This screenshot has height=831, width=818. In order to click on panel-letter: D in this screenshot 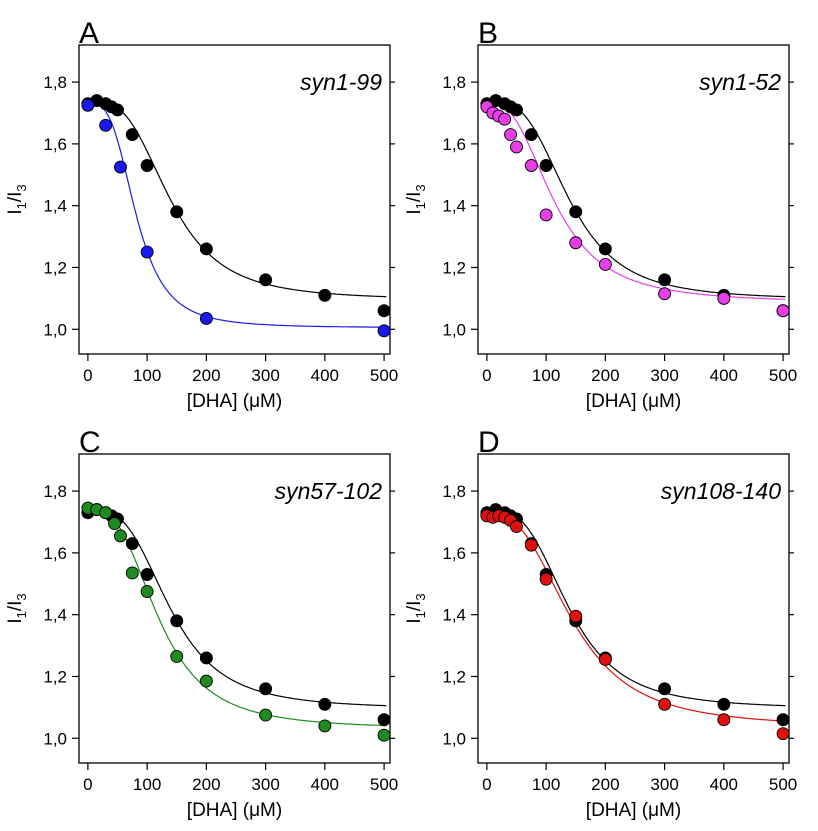, I will do `click(489, 442)`.